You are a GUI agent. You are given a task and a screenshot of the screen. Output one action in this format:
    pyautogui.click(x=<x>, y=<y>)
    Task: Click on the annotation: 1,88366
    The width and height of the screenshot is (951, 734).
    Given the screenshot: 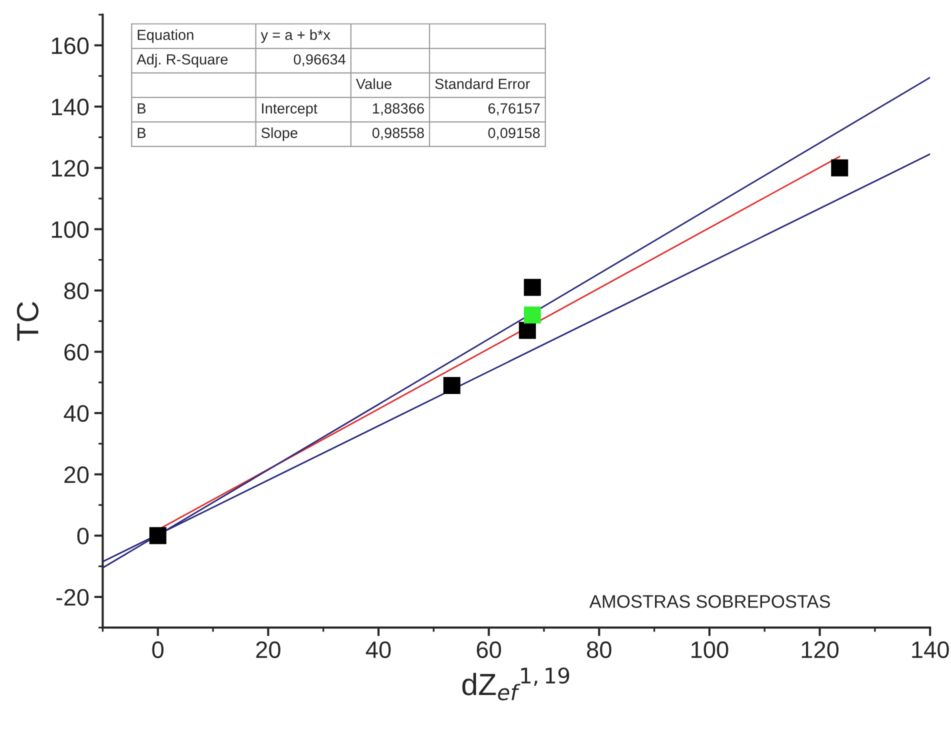 What is the action you would take?
    pyautogui.click(x=398, y=109)
    